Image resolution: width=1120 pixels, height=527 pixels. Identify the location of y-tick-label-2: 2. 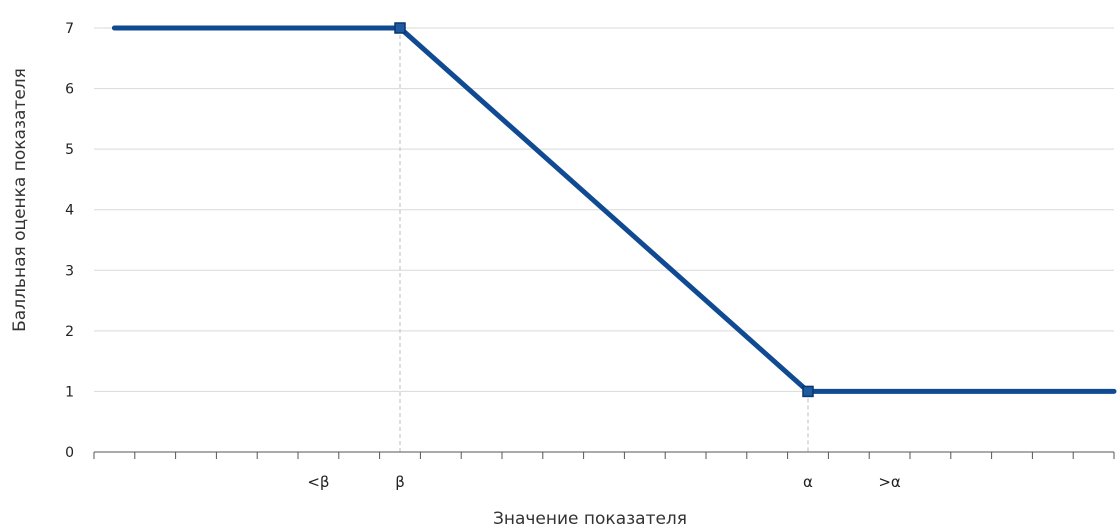
(69, 332).